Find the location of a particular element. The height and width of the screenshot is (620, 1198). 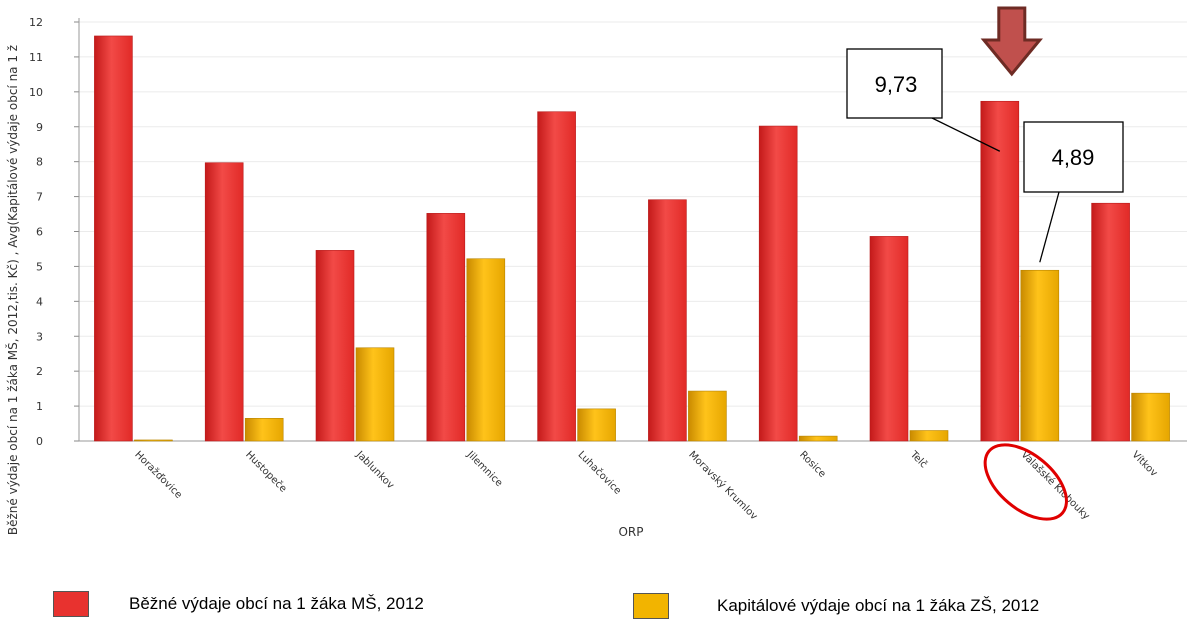

y-tick-label: 0 is located at coordinates (39, 441).